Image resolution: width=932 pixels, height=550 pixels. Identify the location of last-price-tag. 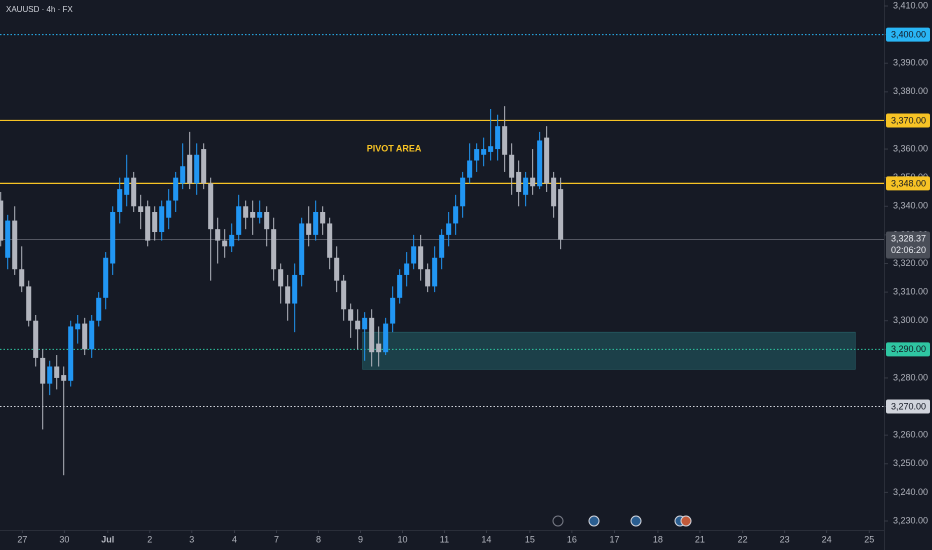
(908, 245).